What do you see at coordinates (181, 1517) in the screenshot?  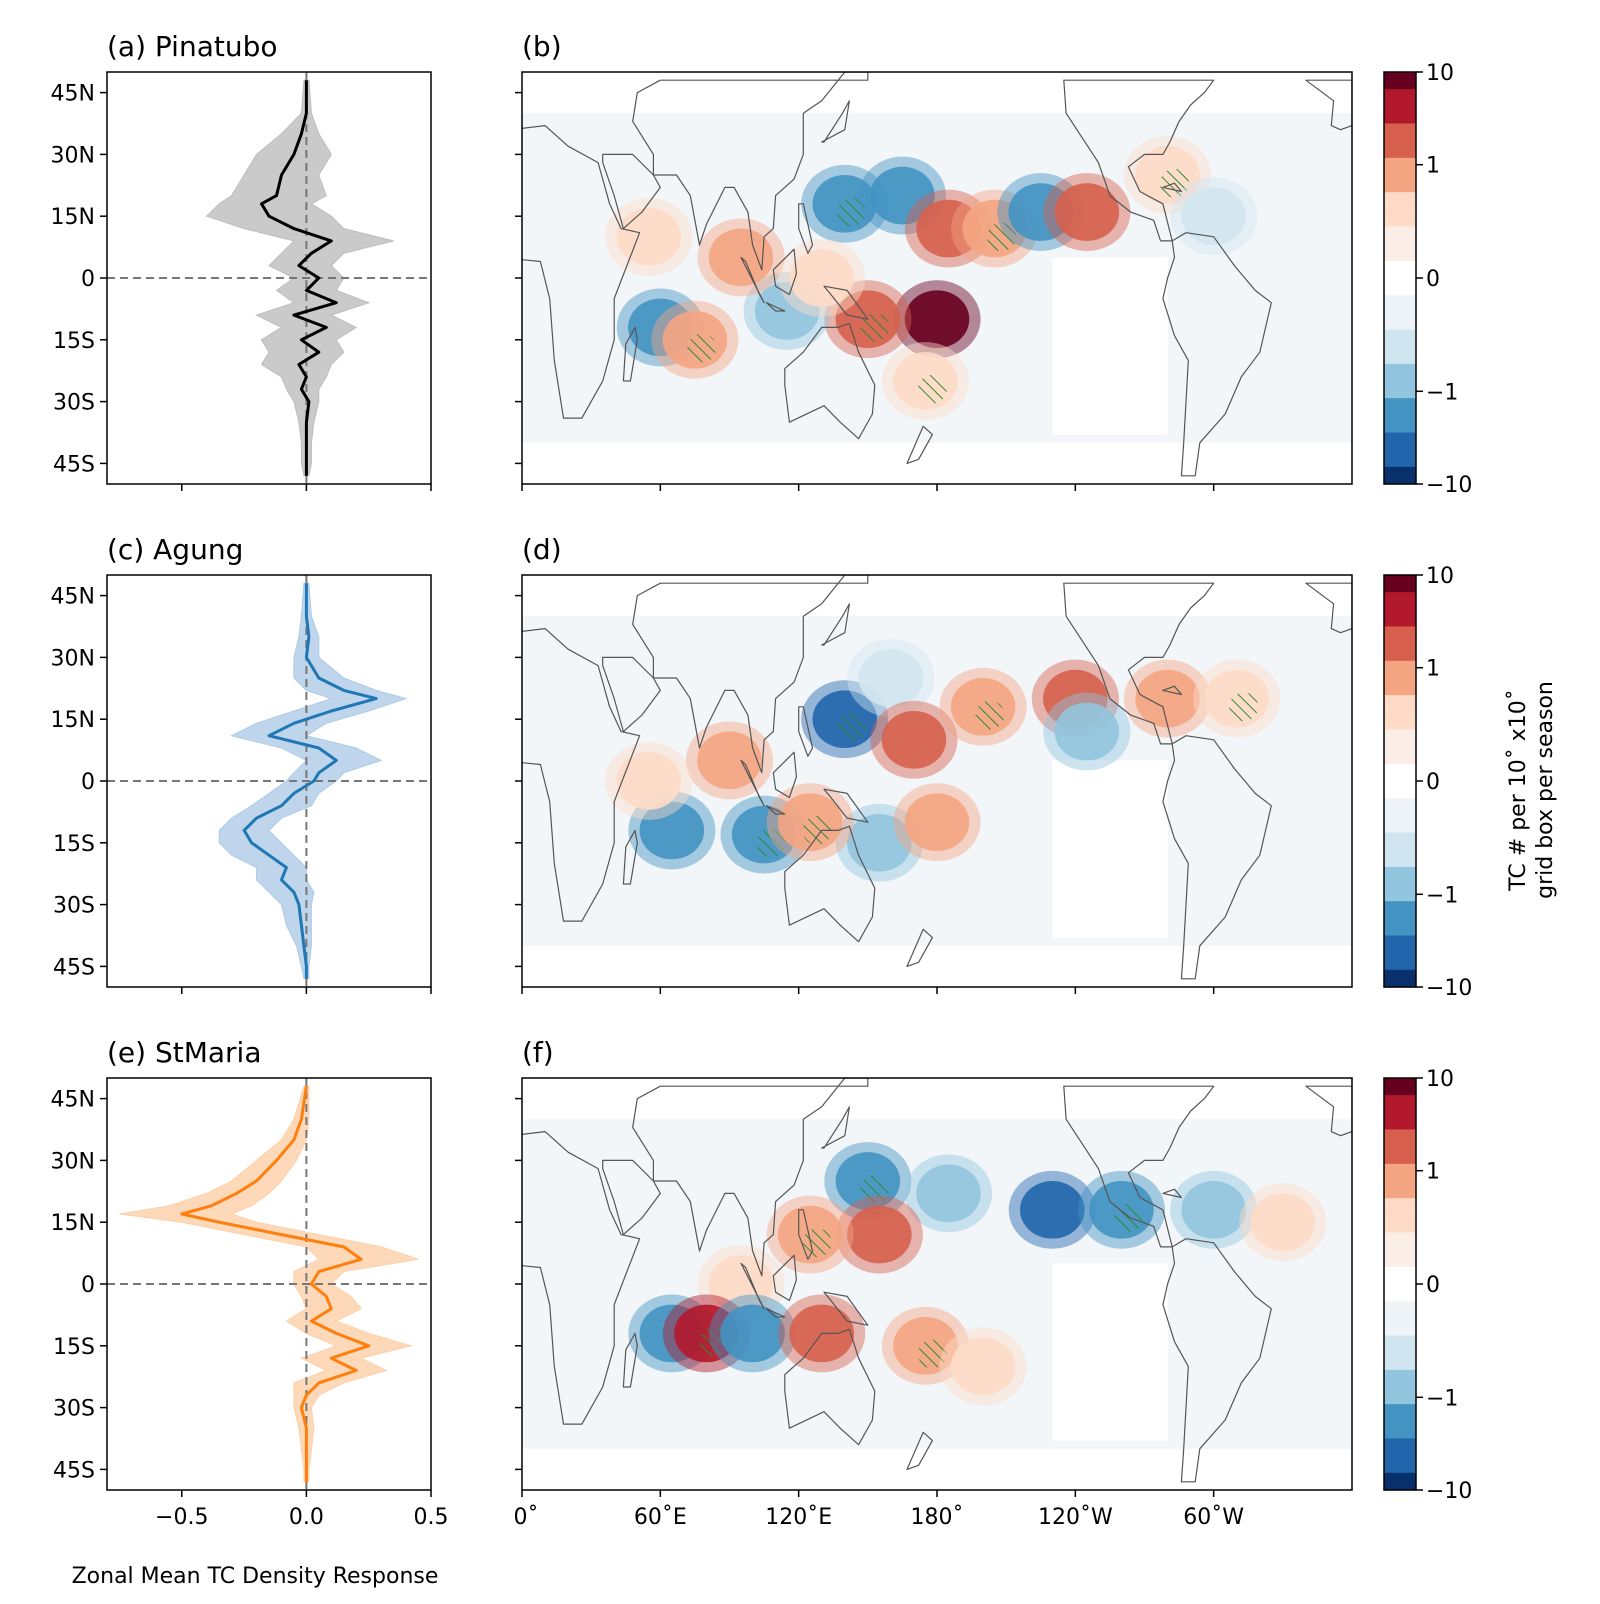 I see `x-tick-label: −0.5` at bounding box center [181, 1517].